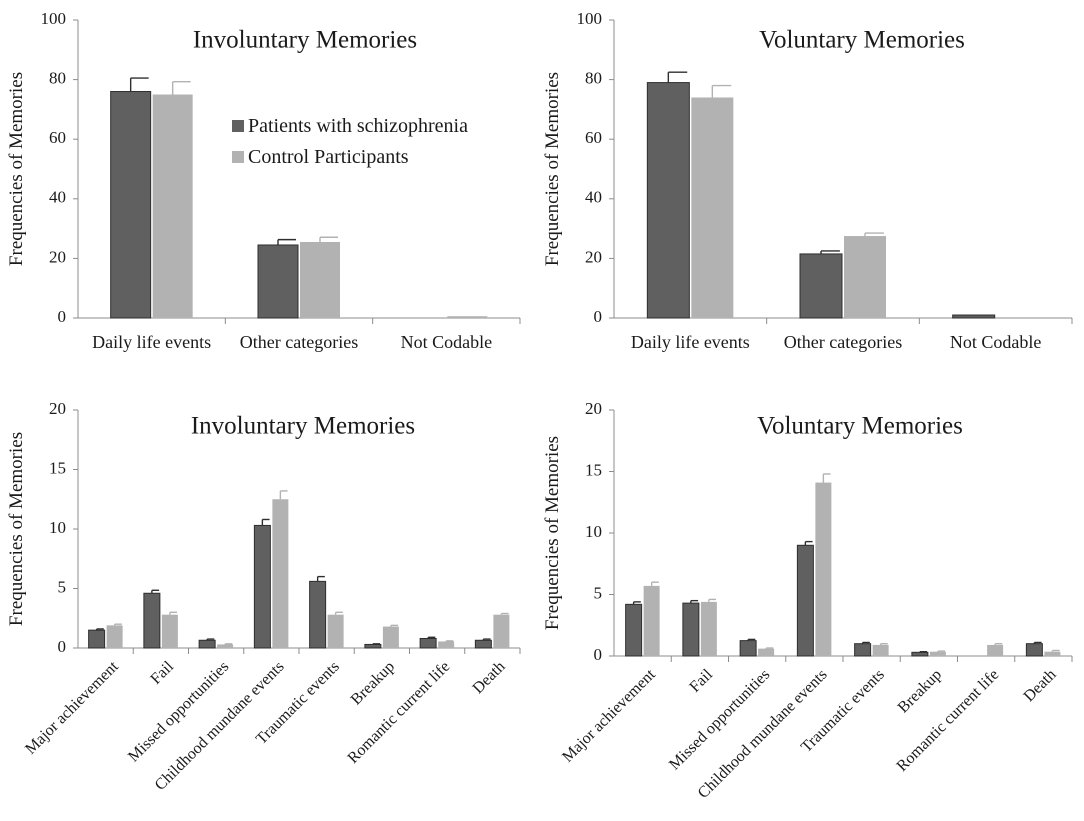 The width and height of the screenshot is (1084, 821). Describe the element at coordinates (238, 157) in the screenshot. I see `legend-swatch-controls` at that location.